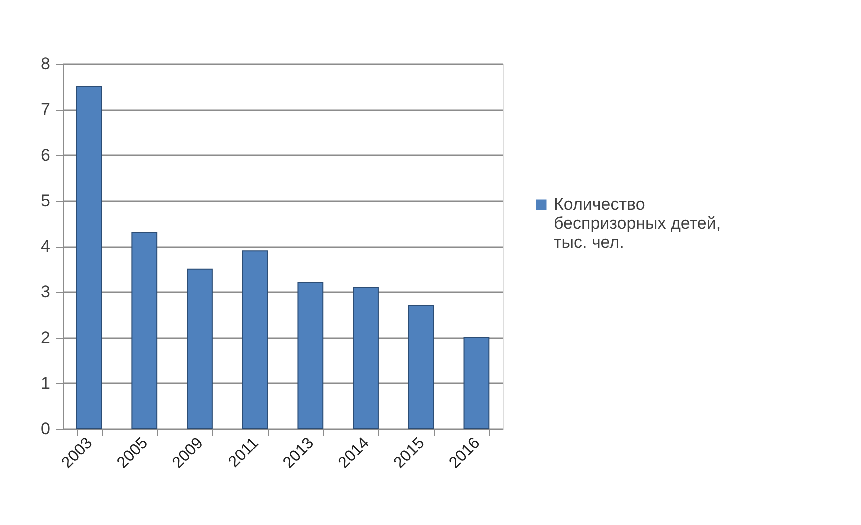  What do you see at coordinates (45, 200) in the screenshot?
I see `y-tick-label: 5` at bounding box center [45, 200].